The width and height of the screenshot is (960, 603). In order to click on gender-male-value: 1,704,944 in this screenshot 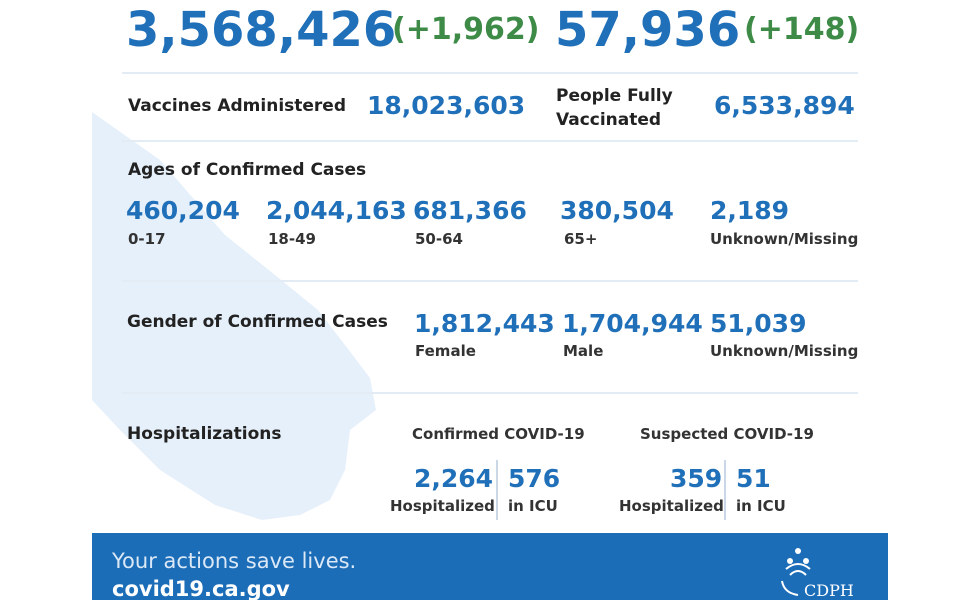, I will do `click(632, 323)`.